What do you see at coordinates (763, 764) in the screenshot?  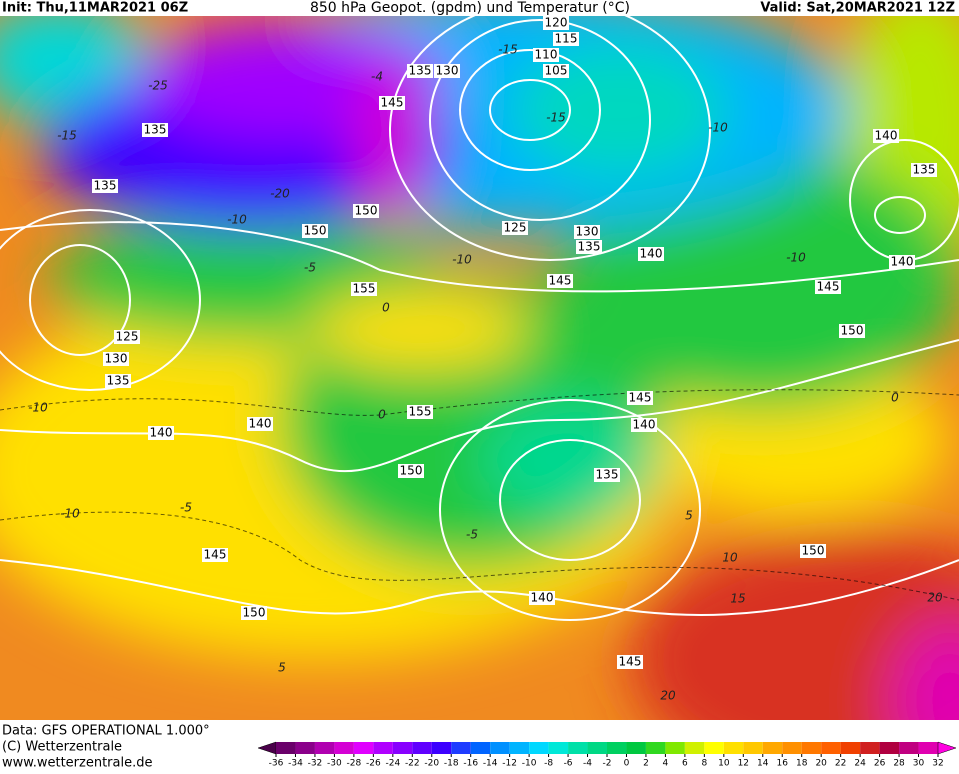 I see `colorbar-label: 14` at bounding box center [763, 764].